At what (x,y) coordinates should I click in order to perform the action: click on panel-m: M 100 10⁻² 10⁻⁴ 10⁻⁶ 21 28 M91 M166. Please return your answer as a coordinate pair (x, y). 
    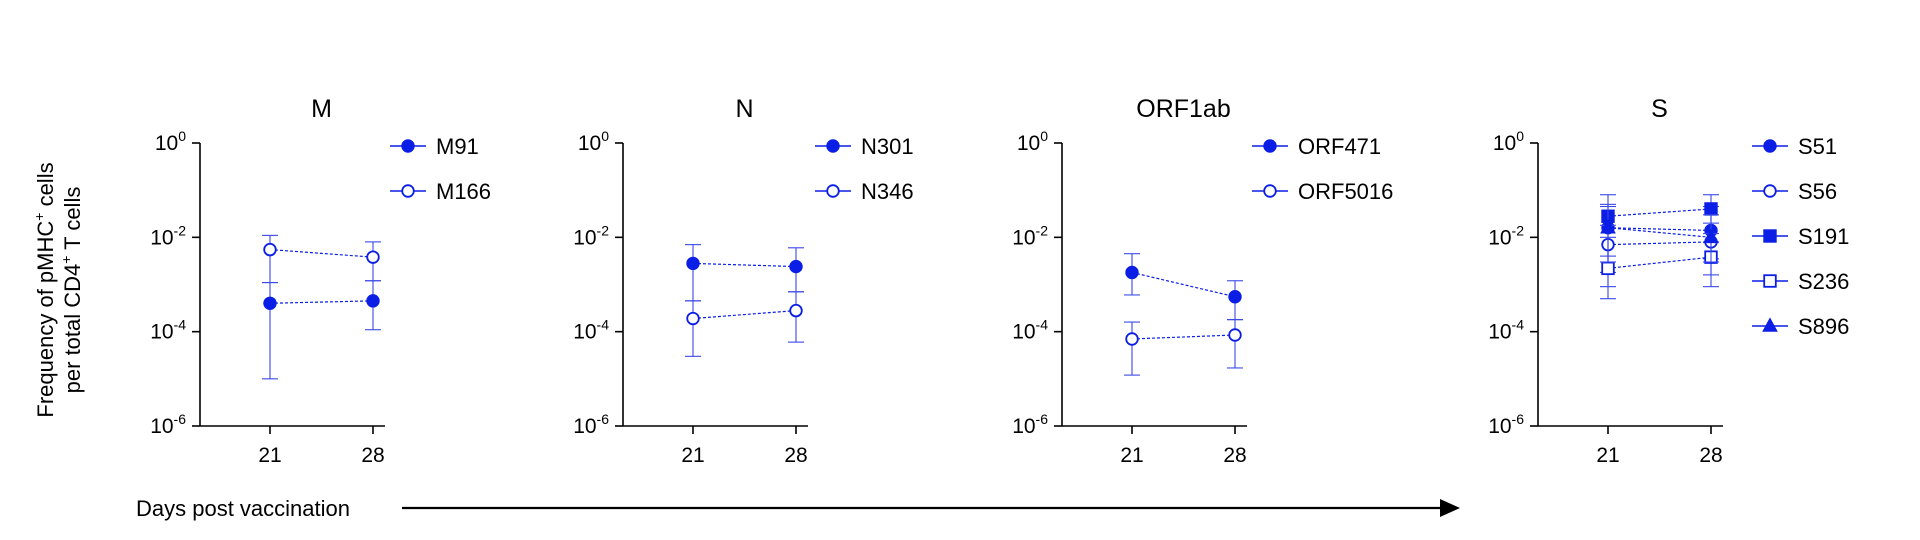
    Looking at the image, I should click on (320, 281).